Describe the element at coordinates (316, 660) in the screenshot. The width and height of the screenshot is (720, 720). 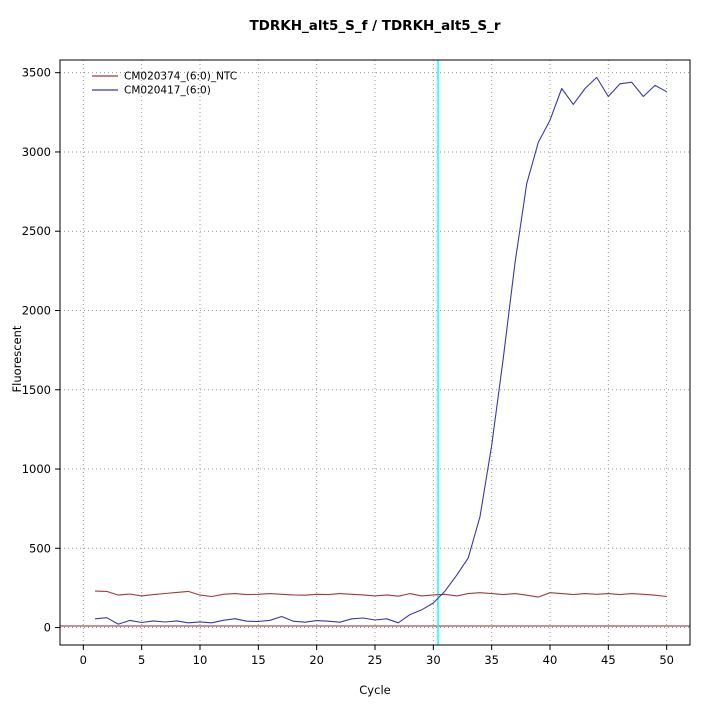
I see `x-tick-label: 20` at that location.